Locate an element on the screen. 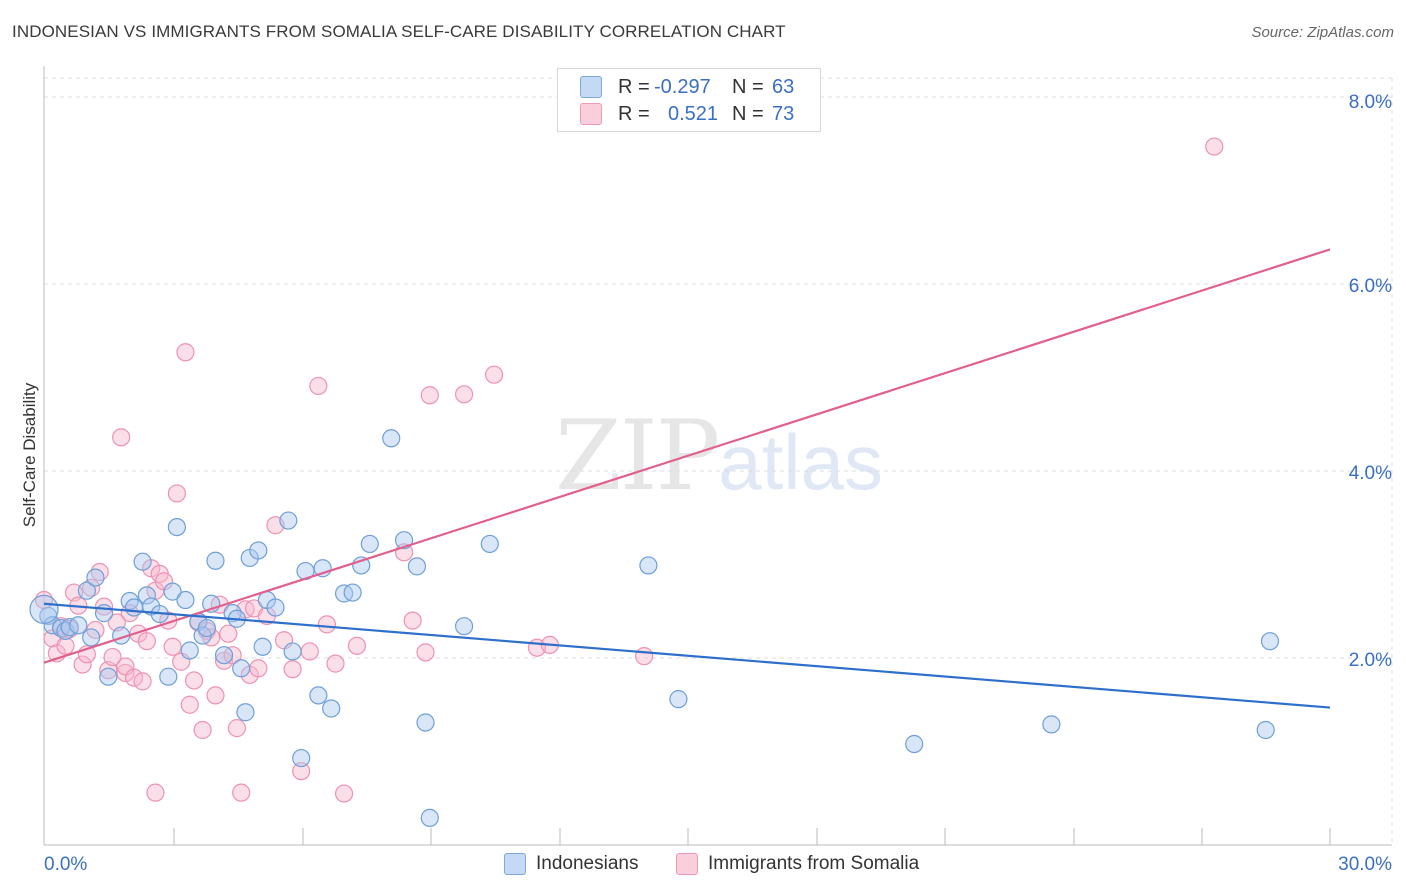 This screenshot has height=892, width=1406. legend-r-value: 0.521 is located at coordinates (693, 113).